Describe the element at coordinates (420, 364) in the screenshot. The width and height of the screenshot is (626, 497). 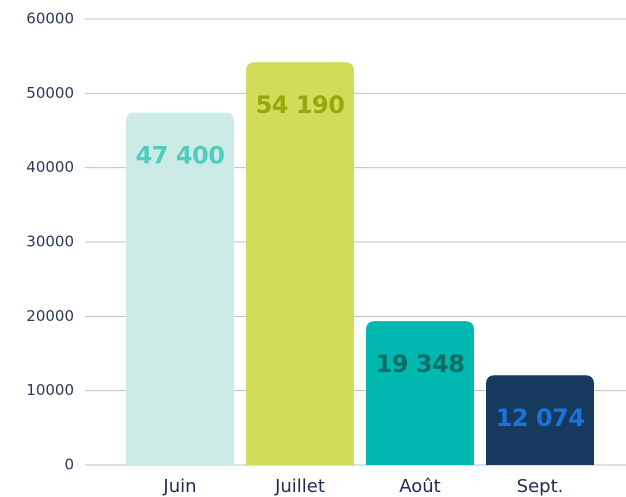
I see `value-label: 19 348` at that location.